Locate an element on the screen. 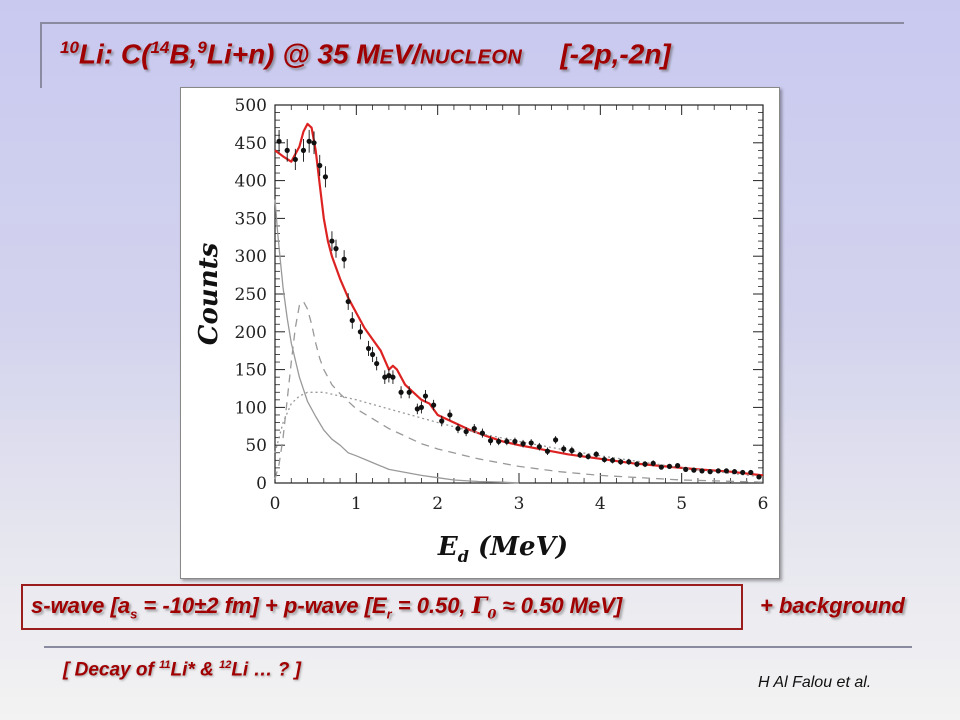 This screenshot has width=960, height=720. x-tick-label: 2 is located at coordinates (437, 504).